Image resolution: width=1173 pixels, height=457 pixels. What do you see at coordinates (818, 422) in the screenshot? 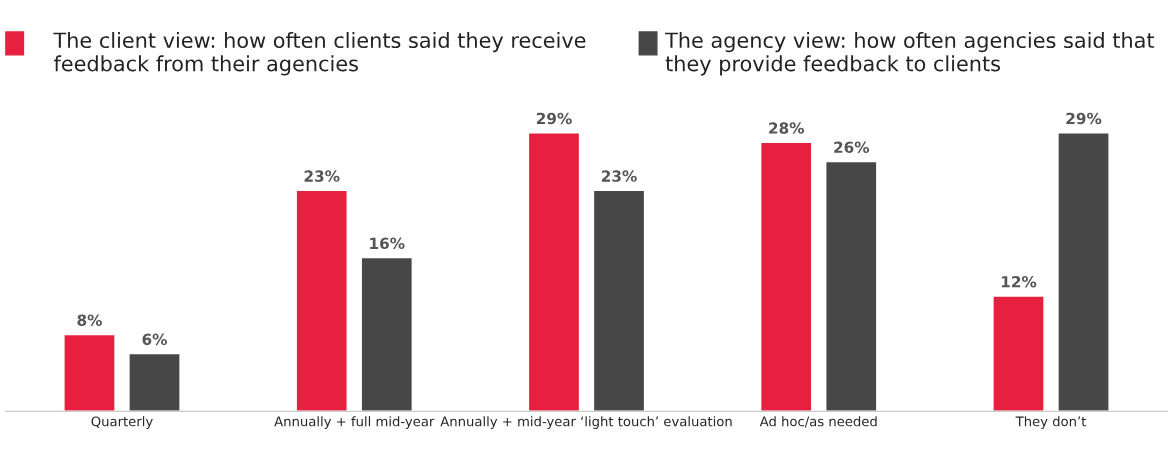
I see `x-tick-label: Ad hoc/as needed` at bounding box center [818, 422].